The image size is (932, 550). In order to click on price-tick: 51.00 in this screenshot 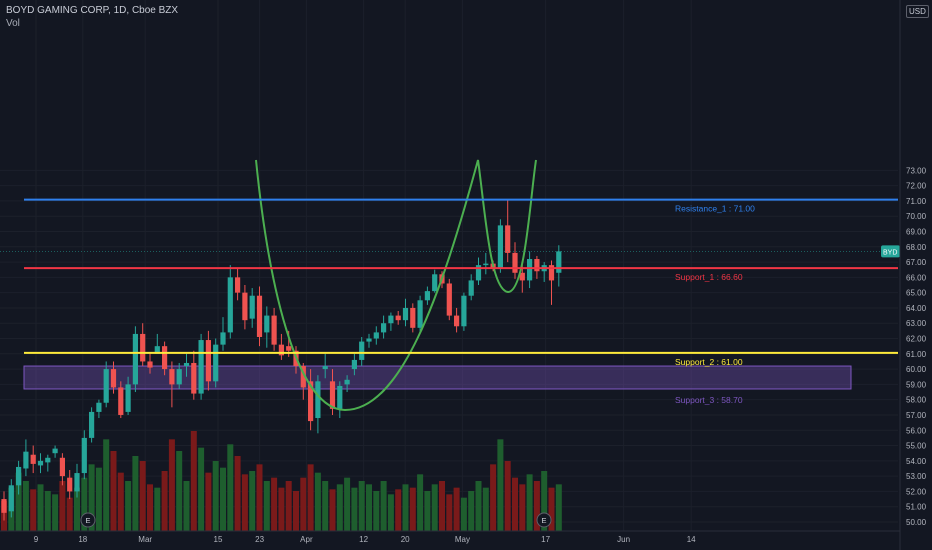, I will do `click(916, 507)`.